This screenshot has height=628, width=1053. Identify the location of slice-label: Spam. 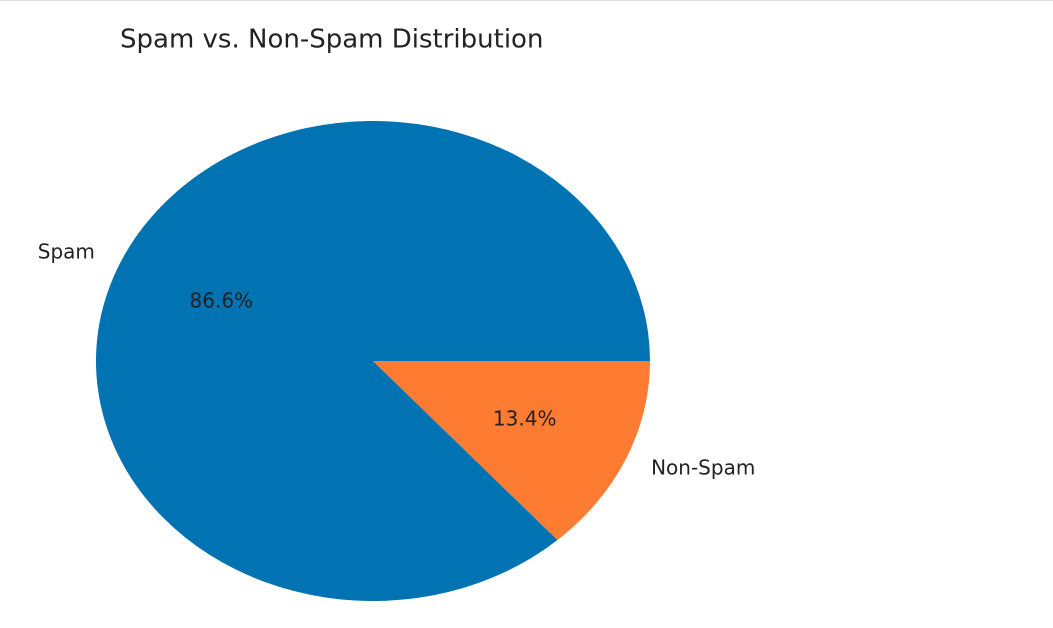
(66, 252).